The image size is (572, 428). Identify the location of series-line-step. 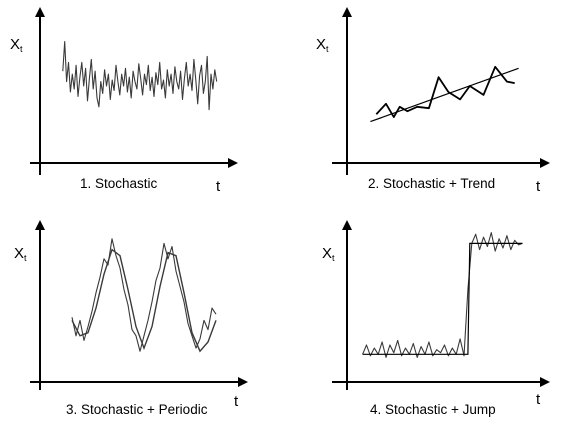
(442, 298).